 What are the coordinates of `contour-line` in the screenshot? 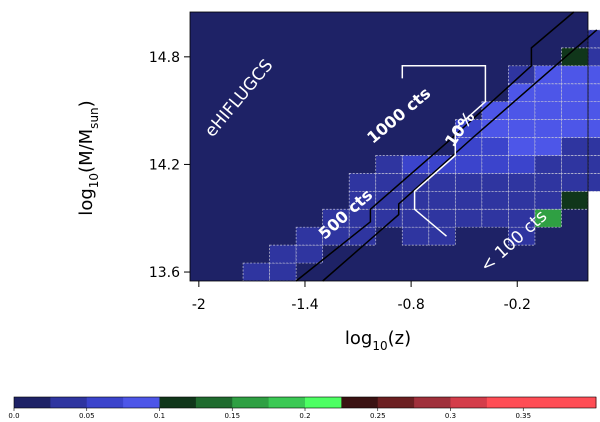 It's located at (444, 151).